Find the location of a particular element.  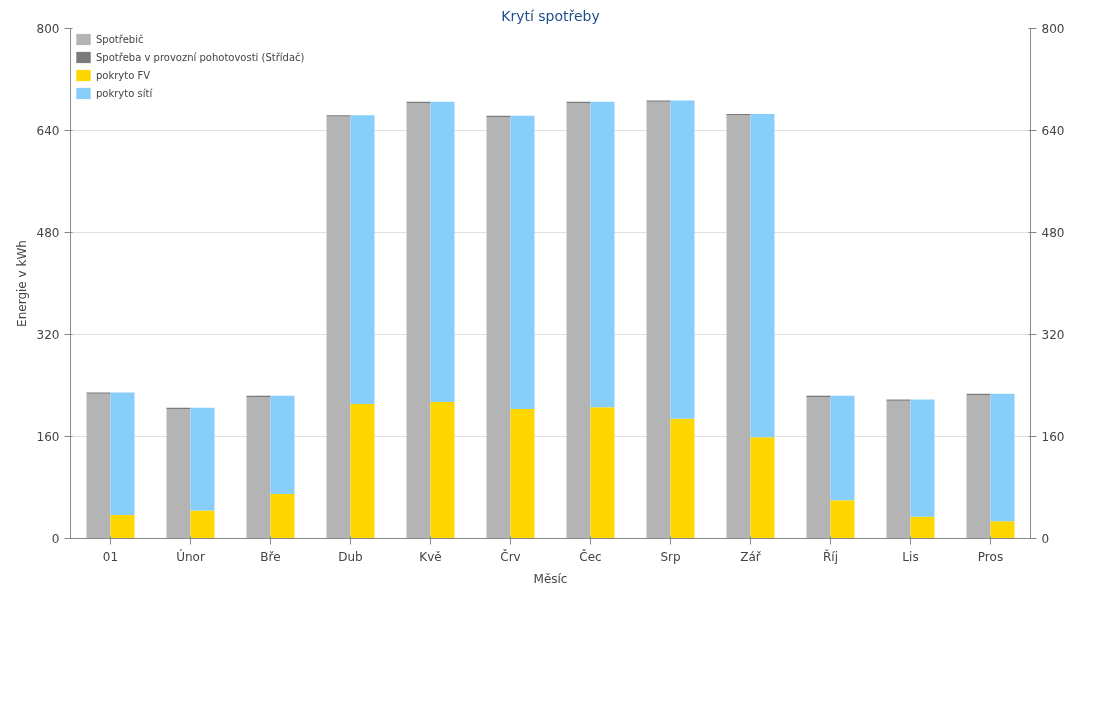

y-tick-label: 0 is located at coordinates (55, 539).